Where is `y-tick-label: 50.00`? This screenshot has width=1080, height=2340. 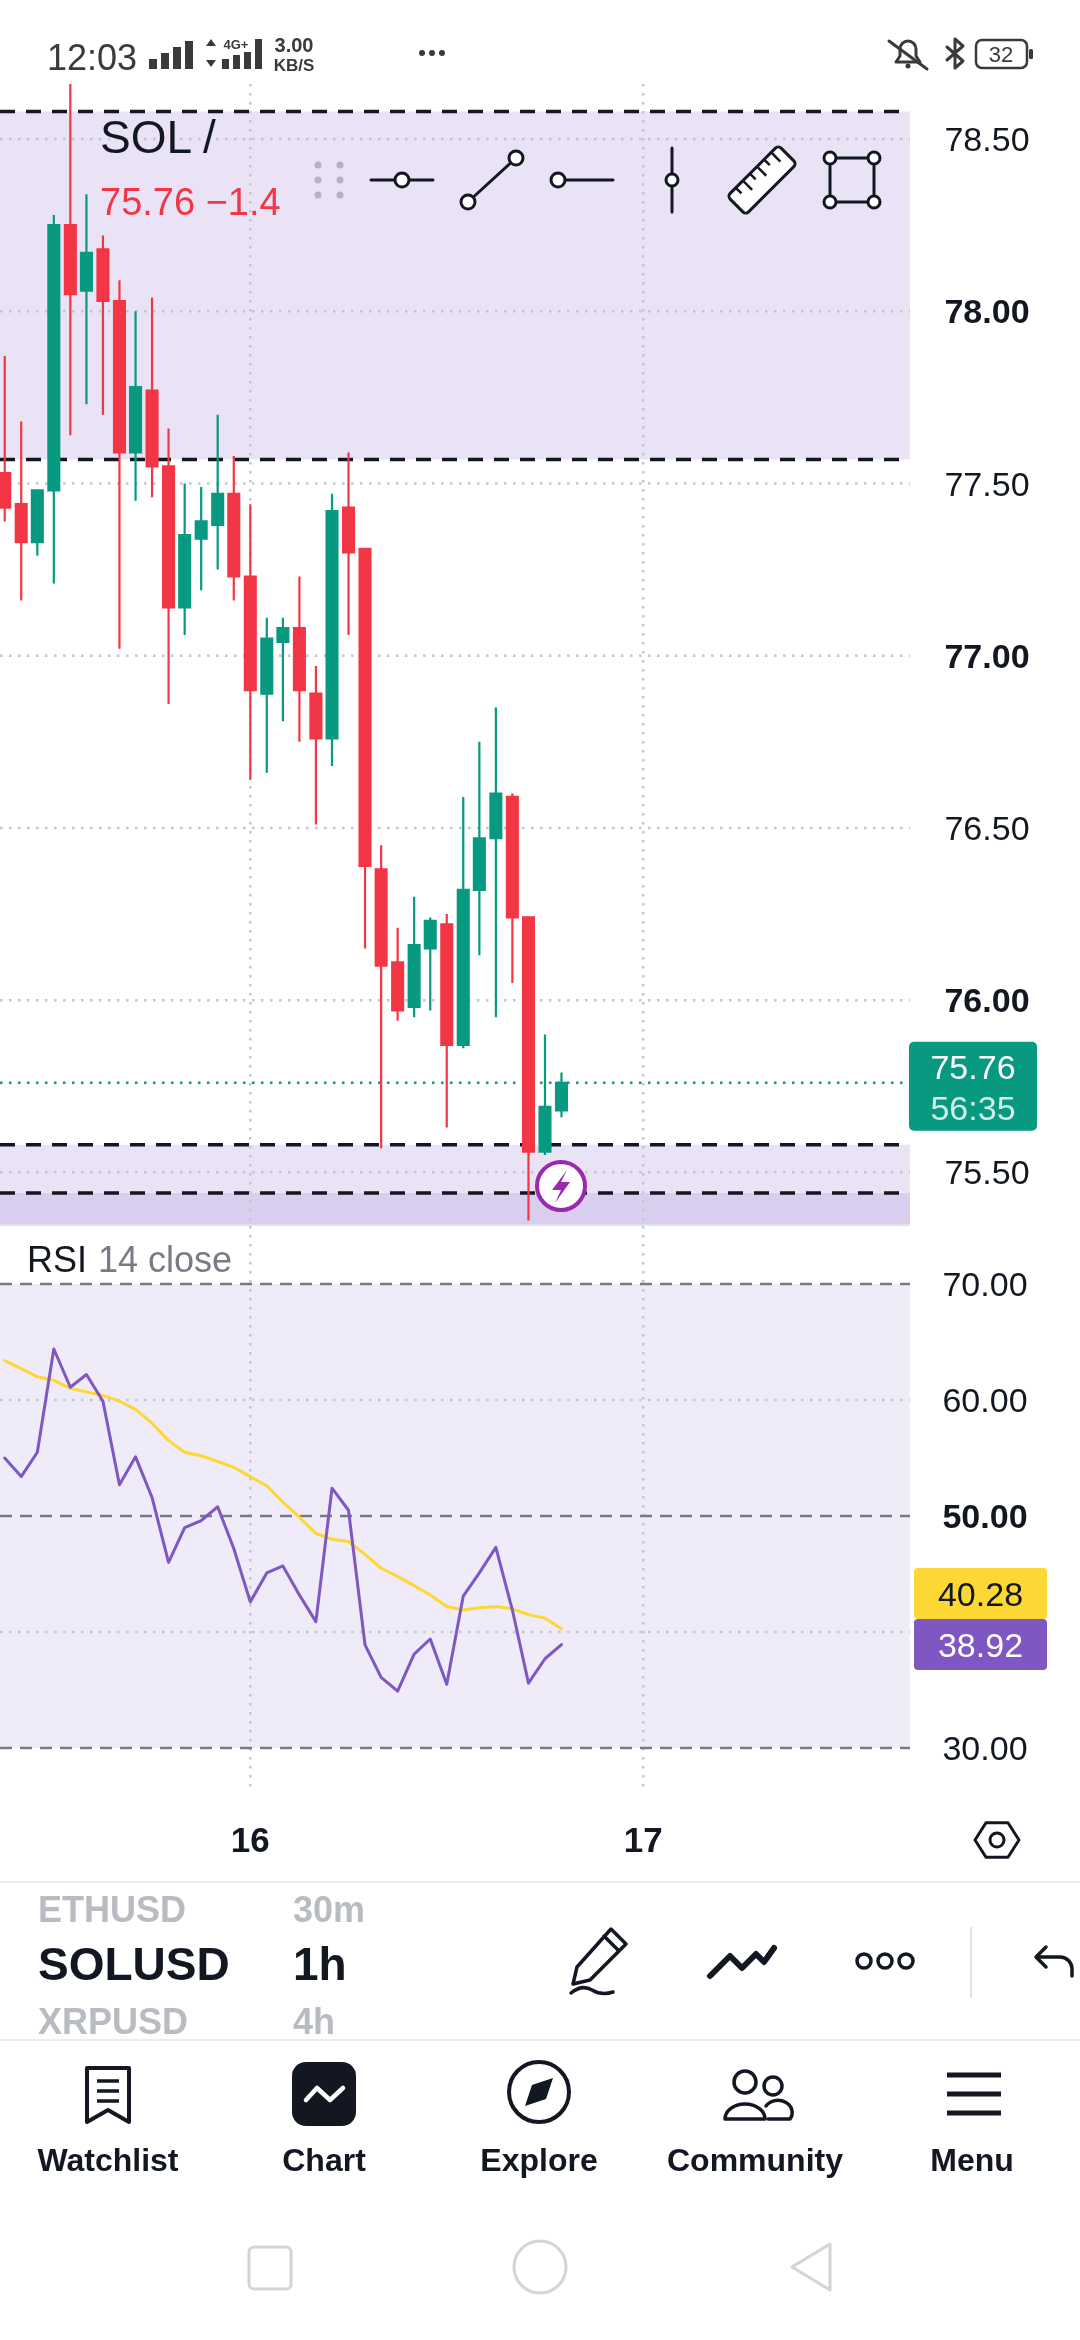
y-tick-label: 50.00 is located at coordinates (985, 1516).